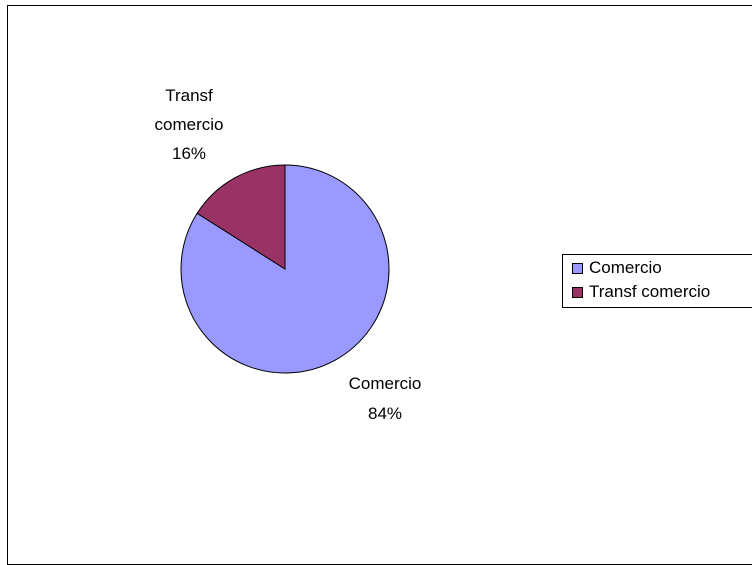 This screenshot has width=752, height=565. What do you see at coordinates (385, 413) in the screenshot?
I see `data-label-comercio-percent: 84%` at bounding box center [385, 413].